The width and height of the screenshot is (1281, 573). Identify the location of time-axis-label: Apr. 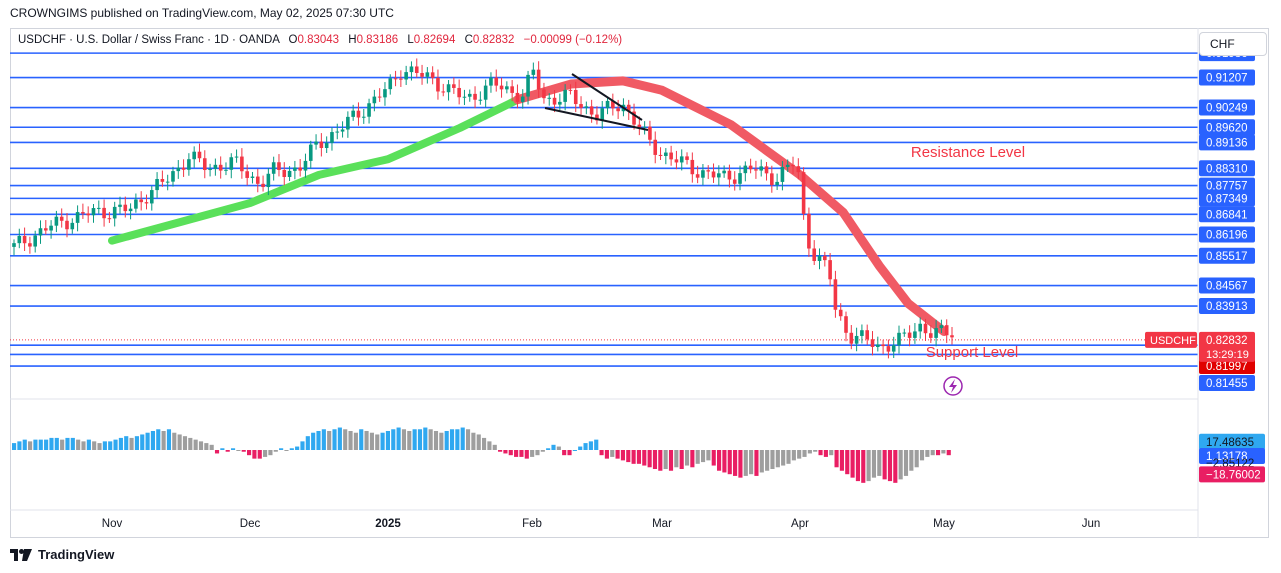
(800, 524).